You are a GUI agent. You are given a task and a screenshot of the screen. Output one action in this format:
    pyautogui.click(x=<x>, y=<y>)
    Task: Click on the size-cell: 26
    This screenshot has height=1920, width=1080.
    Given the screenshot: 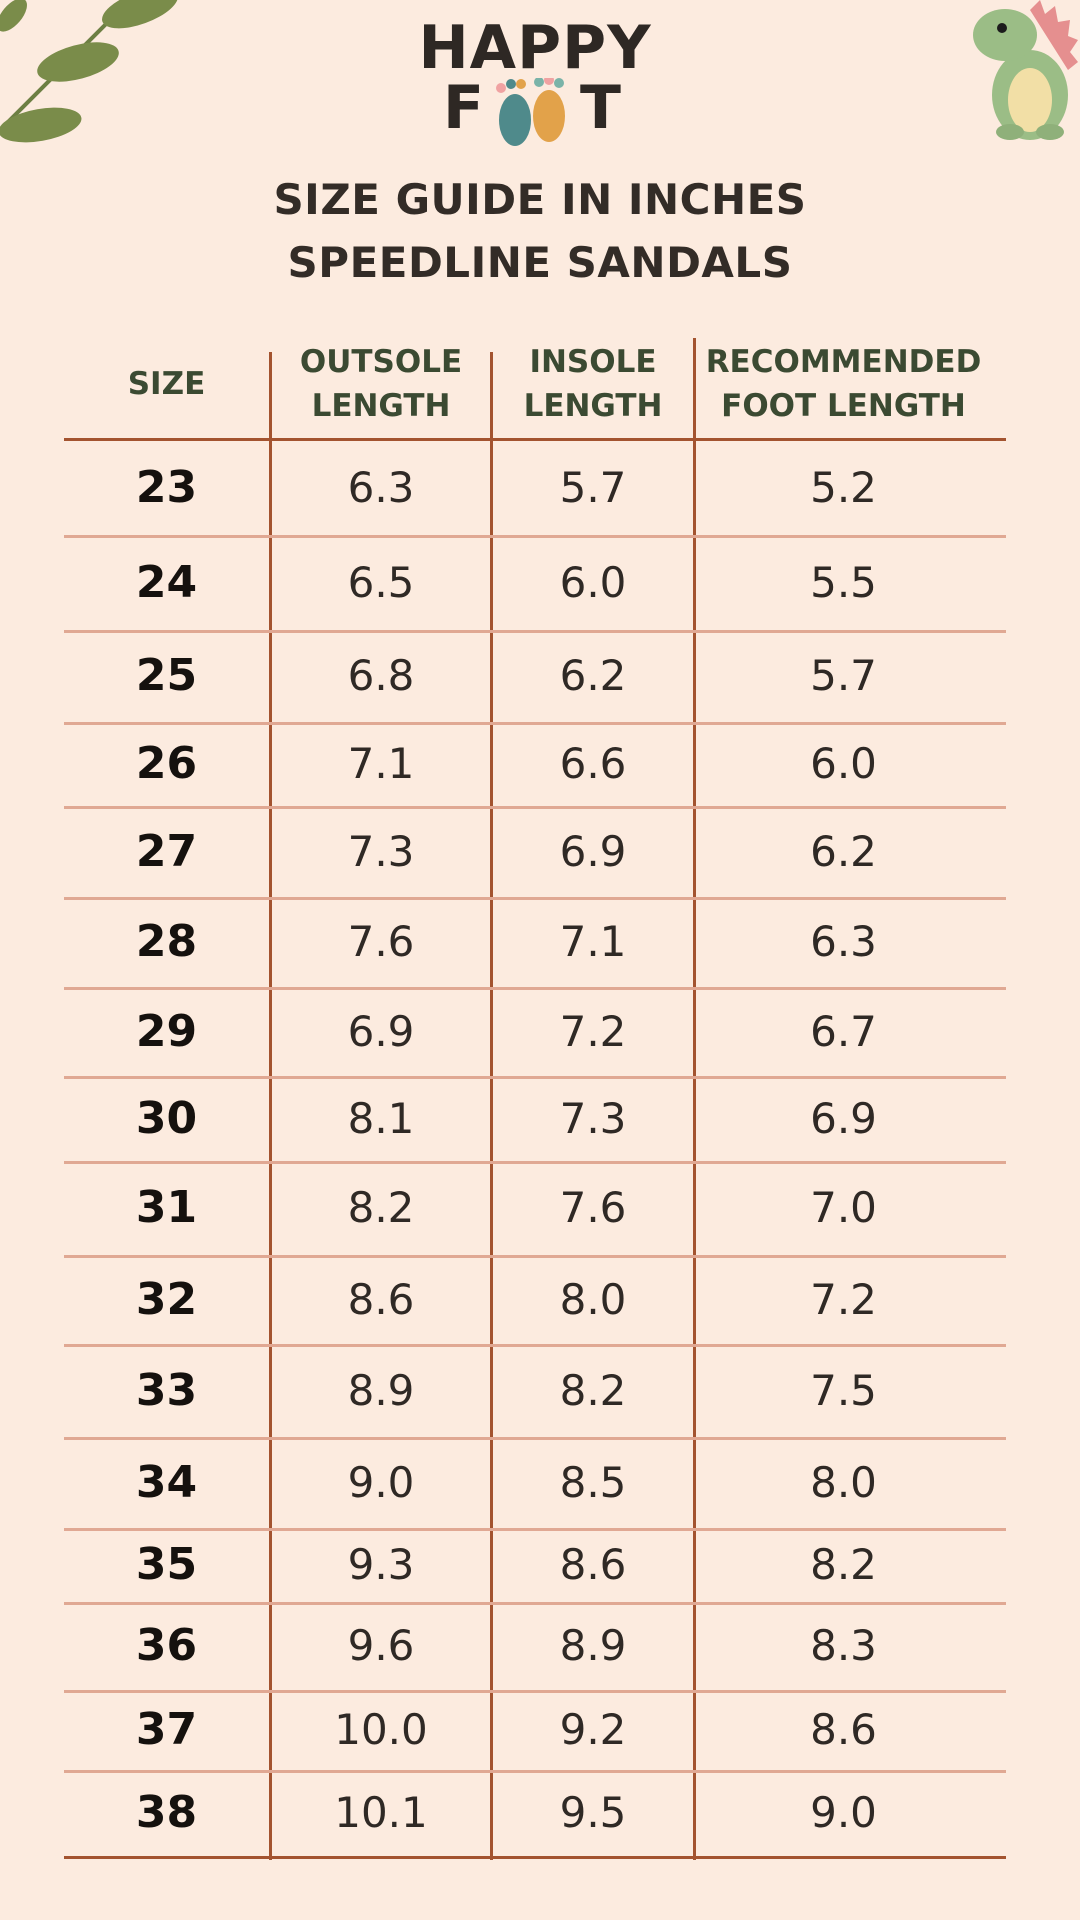 What is the action you would take?
    pyautogui.click(x=166, y=763)
    